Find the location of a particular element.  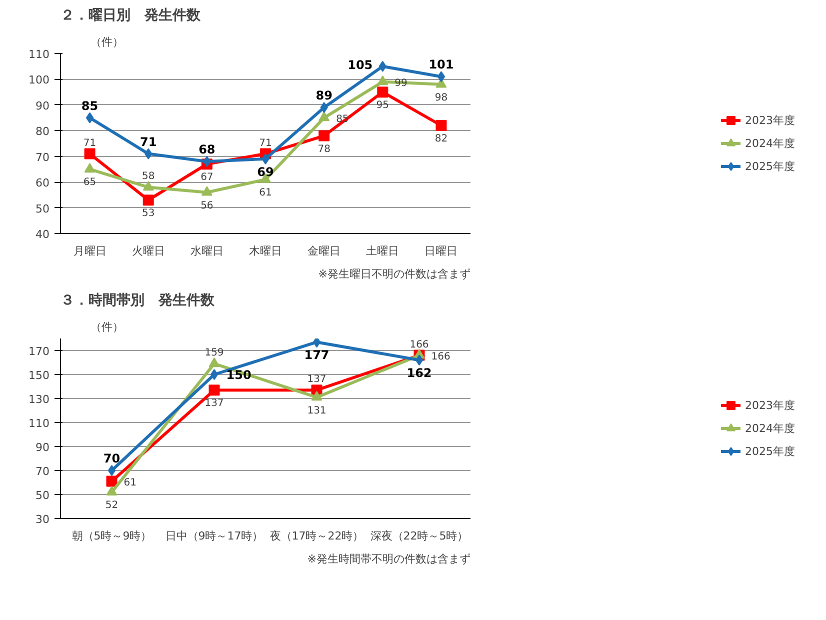

chart-title: ３．時間帯別 発生件数 is located at coordinates (138, 300).